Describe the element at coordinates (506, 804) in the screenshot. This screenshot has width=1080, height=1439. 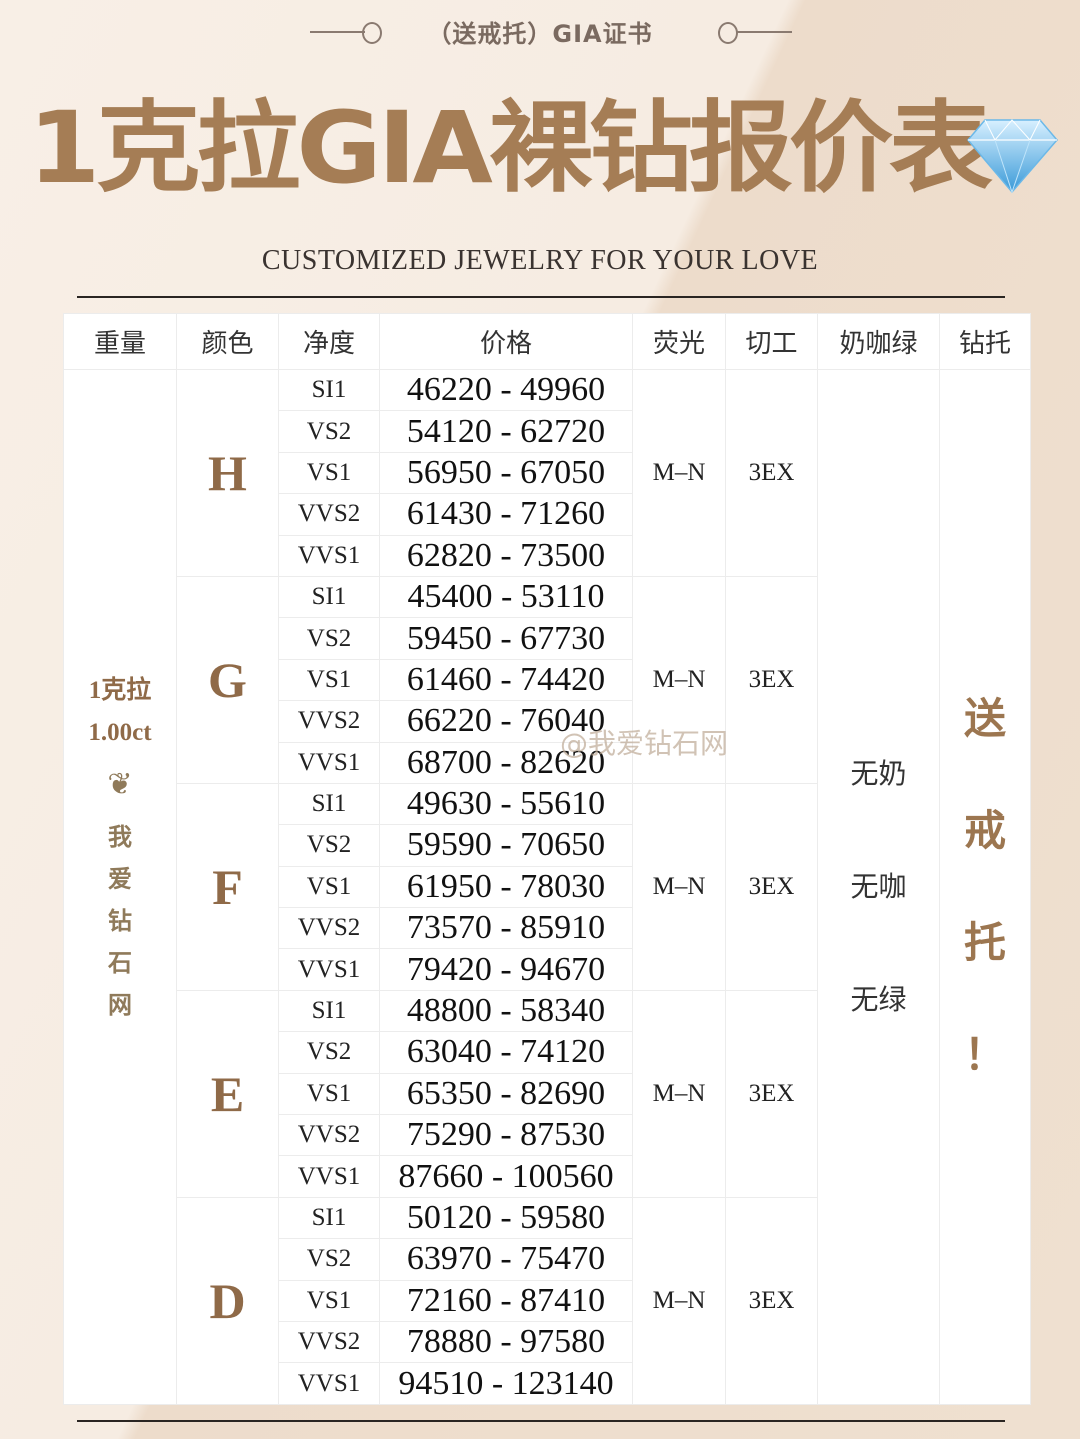
I see `price-cell: 49630 - 55610` at that location.